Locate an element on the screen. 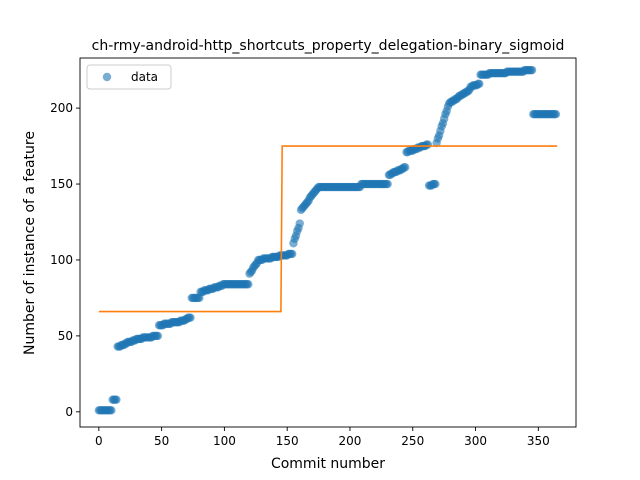 This screenshot has height=480, width=640. x-tick-label: 100 is located at coordinates (224, 441).